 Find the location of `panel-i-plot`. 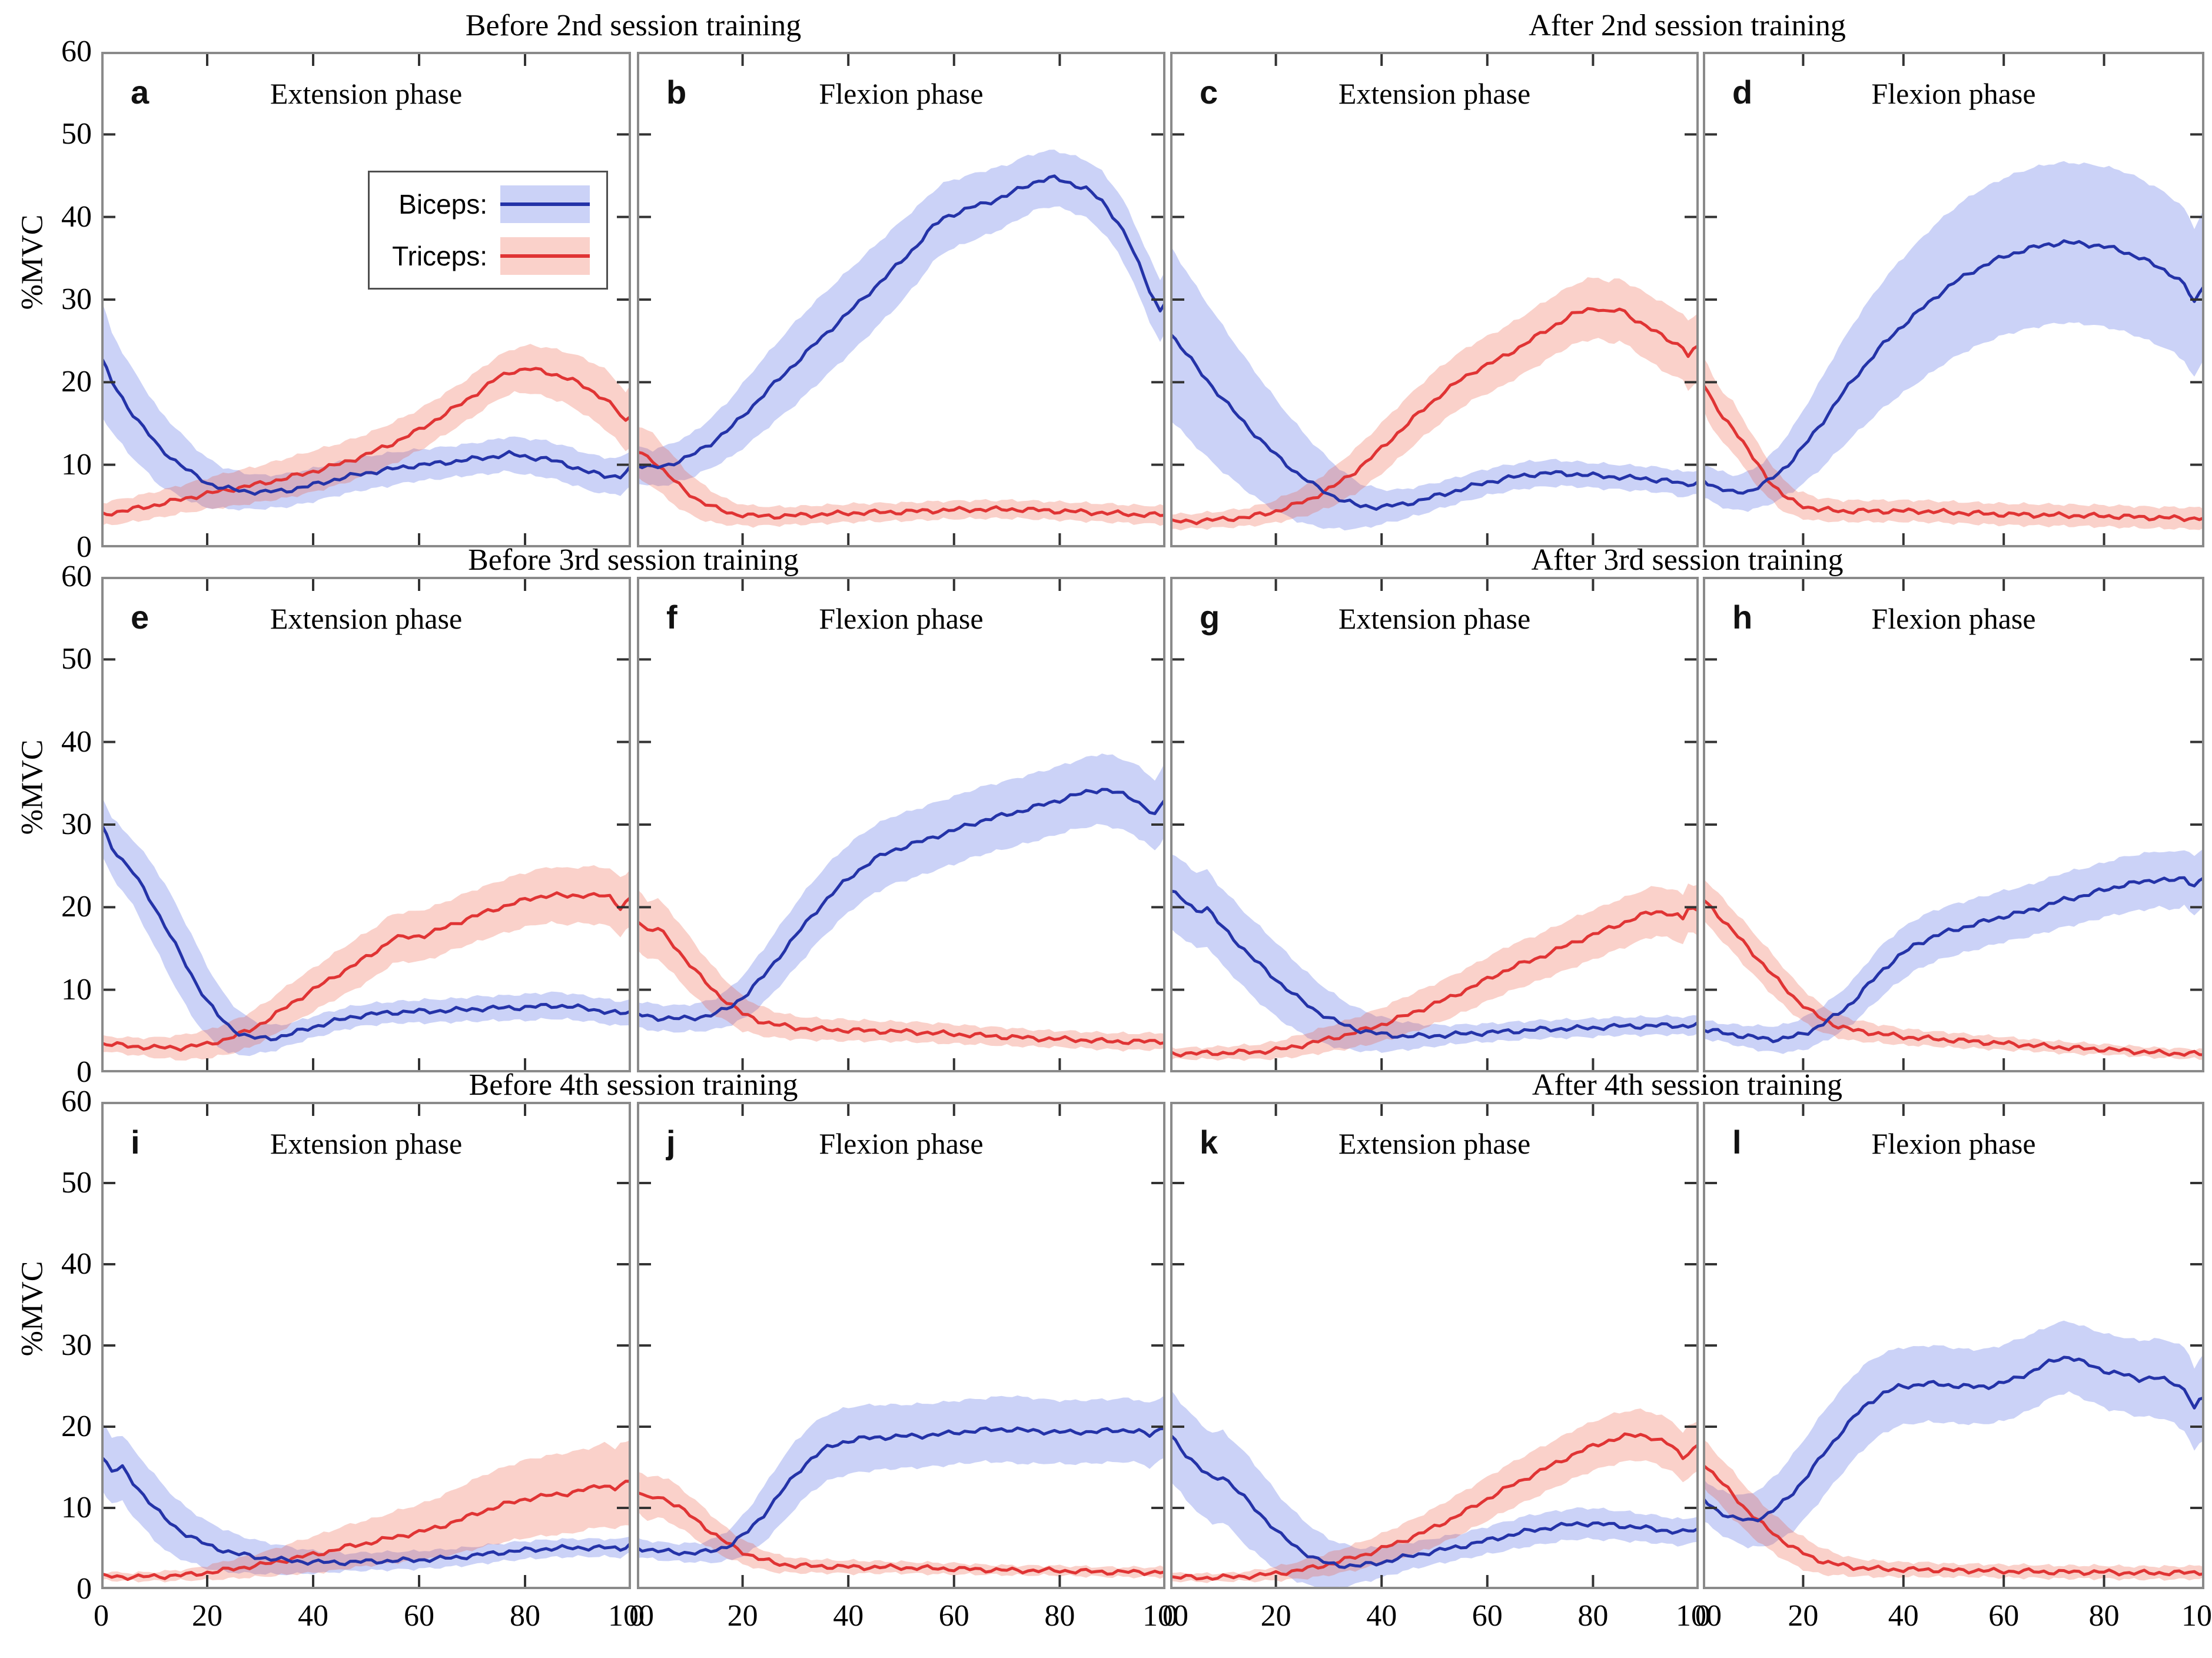

panel-i-plot is located at coordinates (366, 1346).